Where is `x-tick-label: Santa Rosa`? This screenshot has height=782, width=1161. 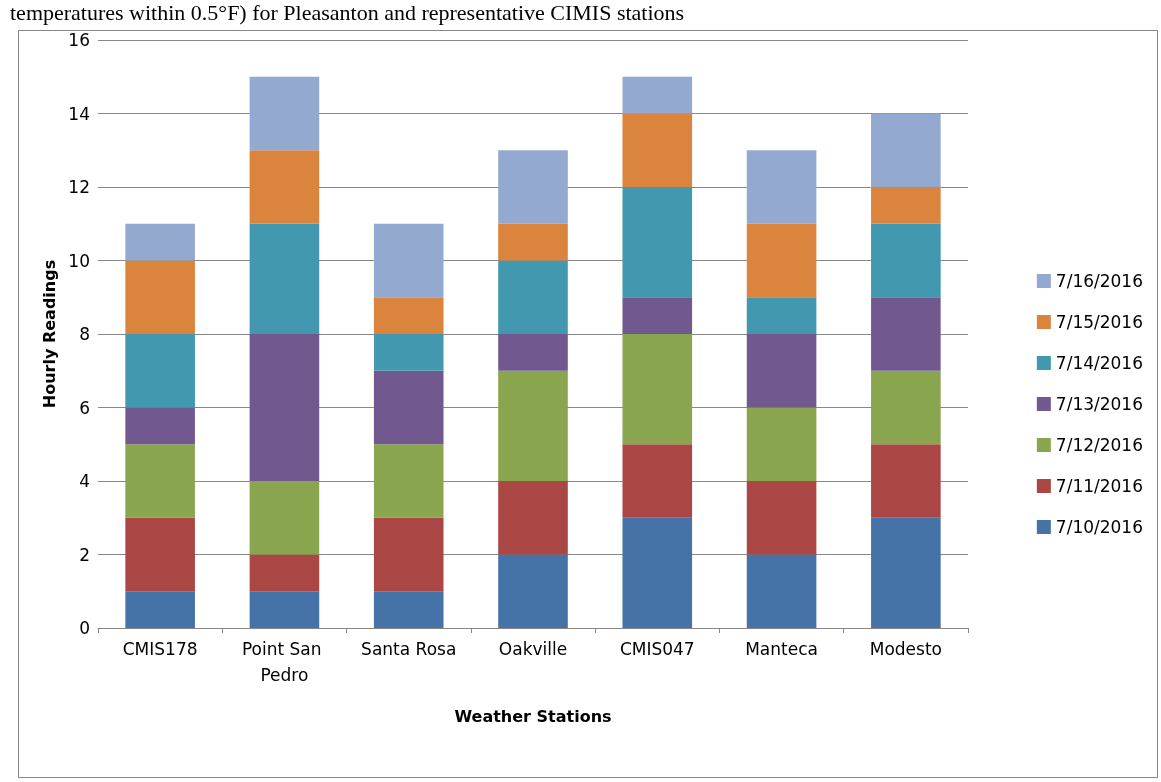 x-tick-label: Santa Rosa is located at coordinates (409, 649).